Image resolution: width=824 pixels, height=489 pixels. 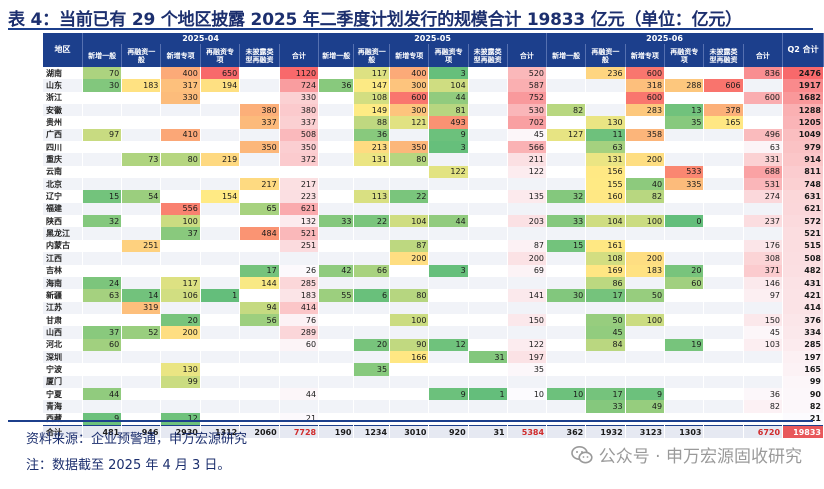 What do you see at coordinates (409, 357) in the screenshot?
I see `cell-m5-2: 166` at bounding box center [409, 357].